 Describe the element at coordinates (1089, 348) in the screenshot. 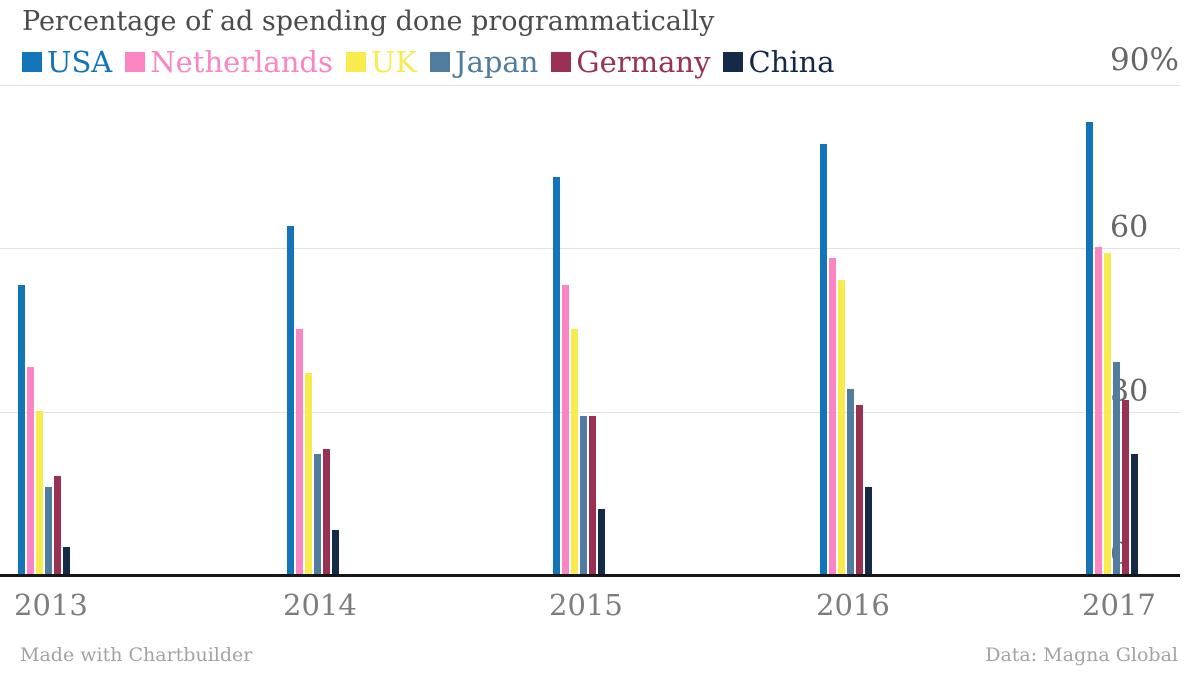

I see `bar-usa-2017` at that location.